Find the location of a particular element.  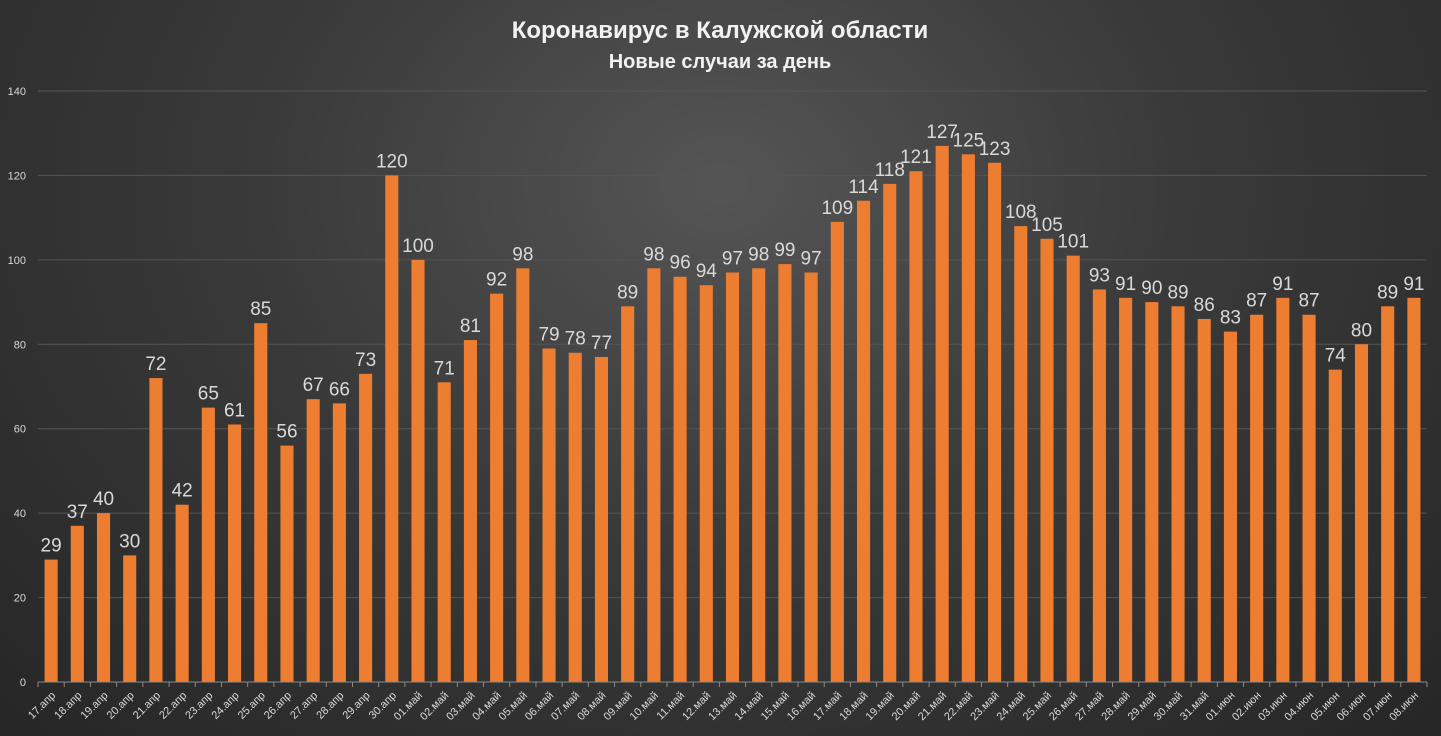

data-label: 127 is located at coordinates (942, 132).